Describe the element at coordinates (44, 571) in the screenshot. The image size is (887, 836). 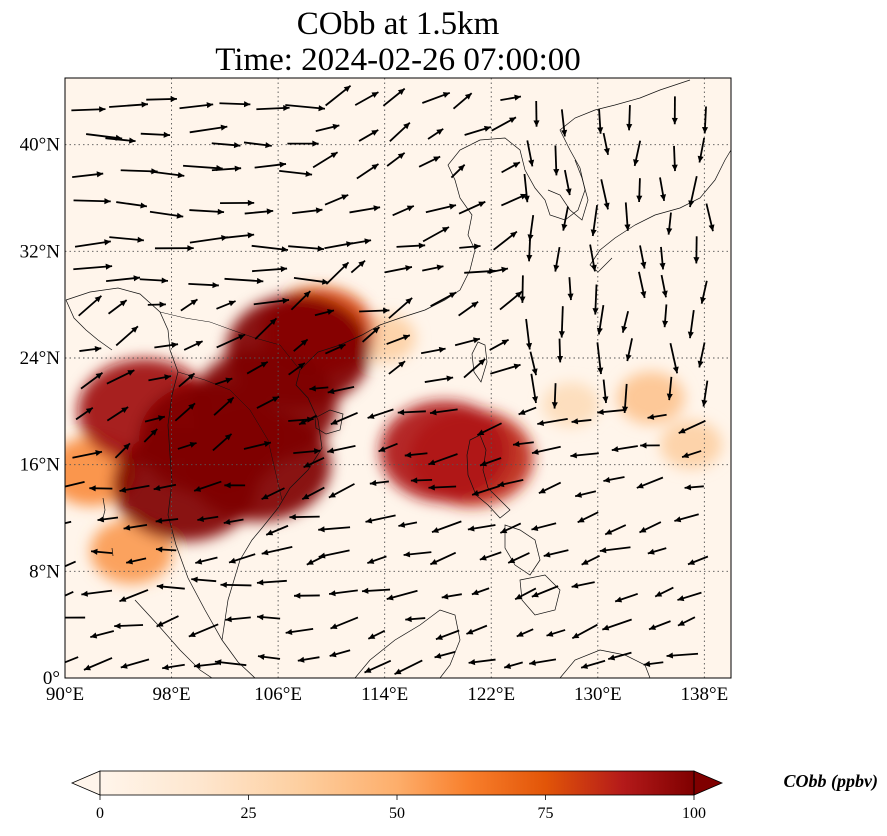
I see `lat-tick-label: 8°N` at that location.